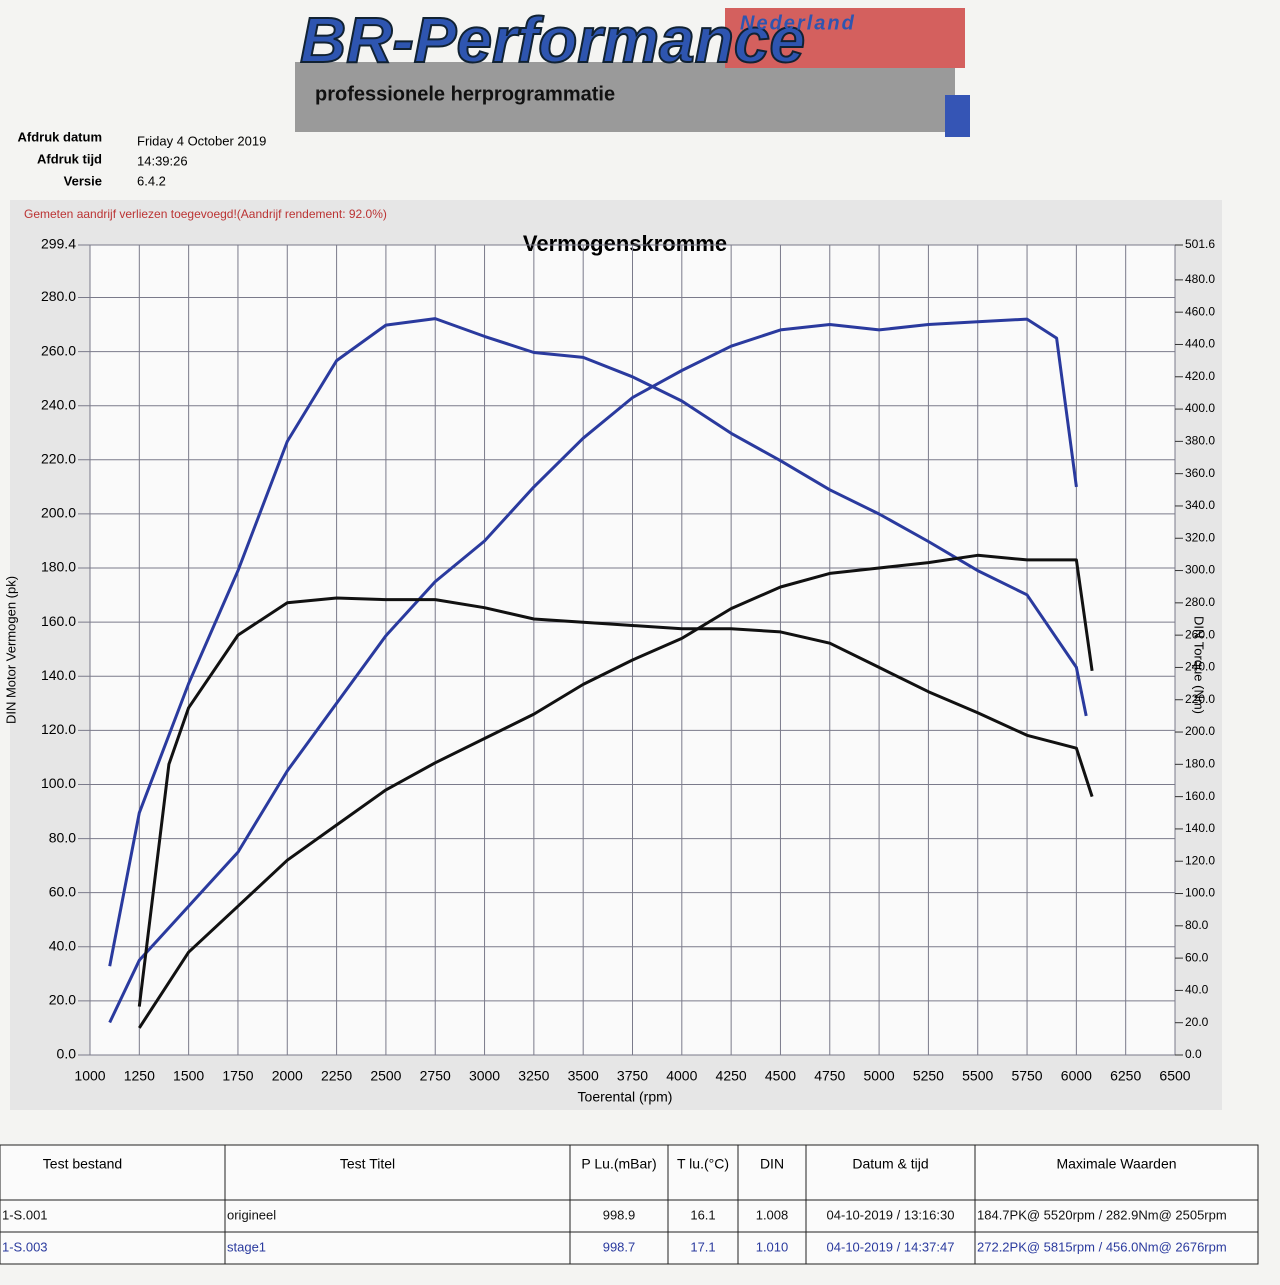  Describe the element at coordinates (1200, 602) in the screenshot. I see `y2-tick-label: 280.0` at that location.